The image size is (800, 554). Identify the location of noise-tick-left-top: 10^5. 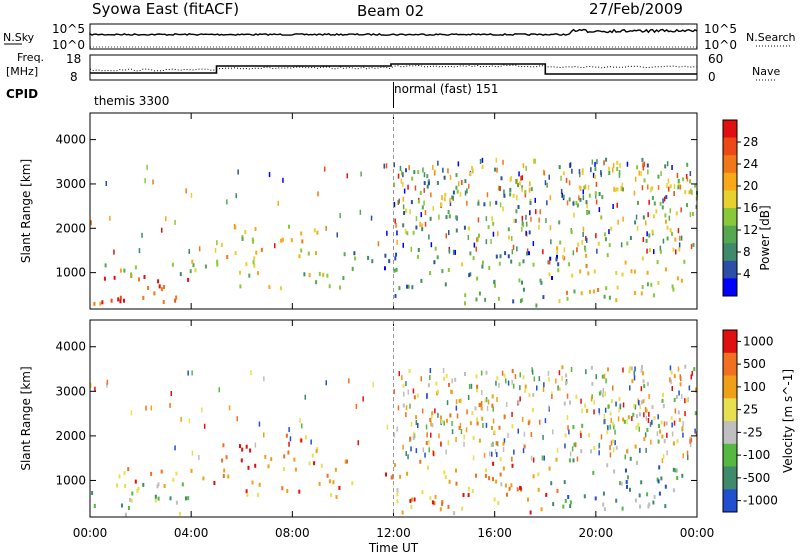
(68, 29).